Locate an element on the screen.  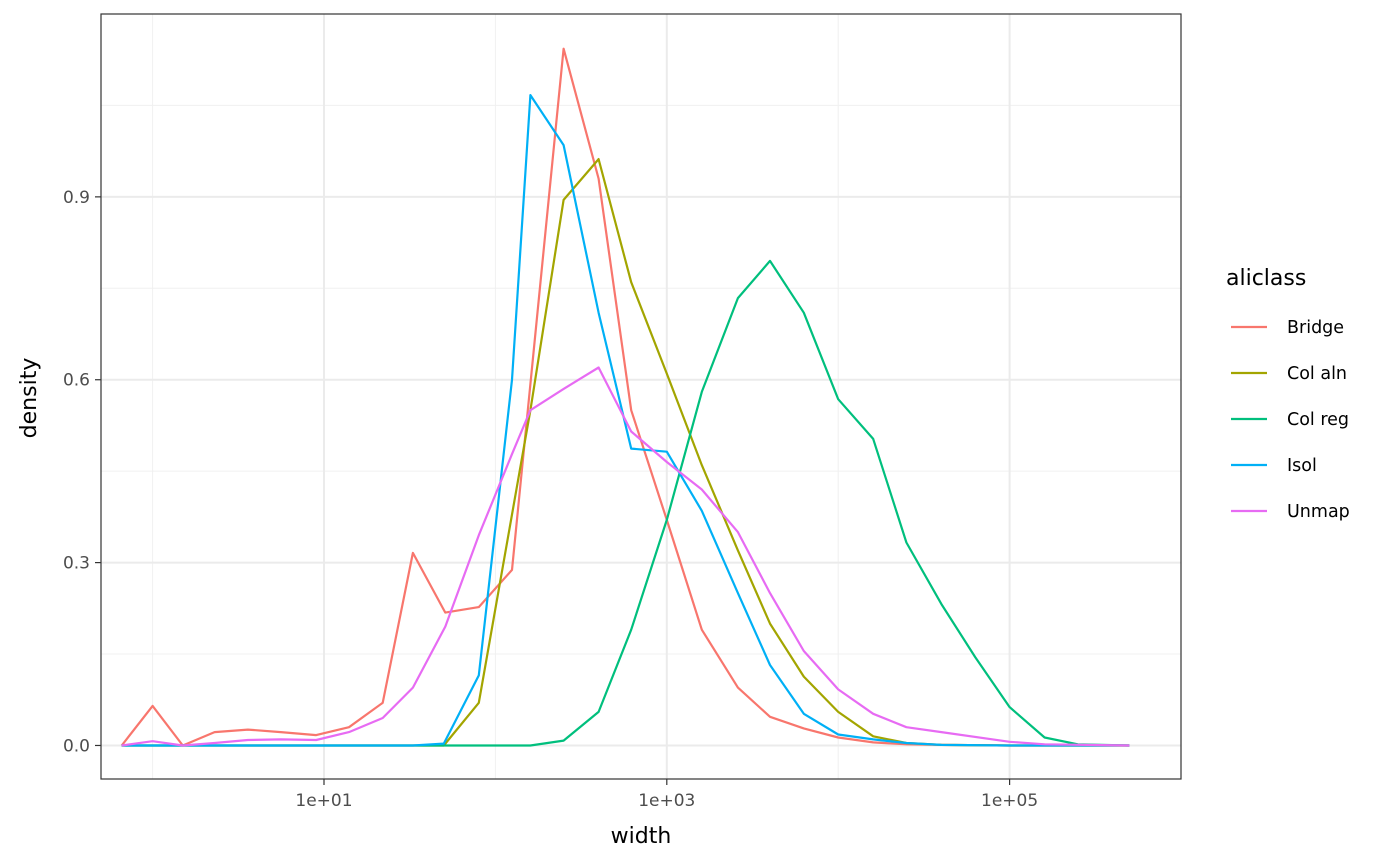
y-tick-label: 0.9 is located at coordinates (76, 198).